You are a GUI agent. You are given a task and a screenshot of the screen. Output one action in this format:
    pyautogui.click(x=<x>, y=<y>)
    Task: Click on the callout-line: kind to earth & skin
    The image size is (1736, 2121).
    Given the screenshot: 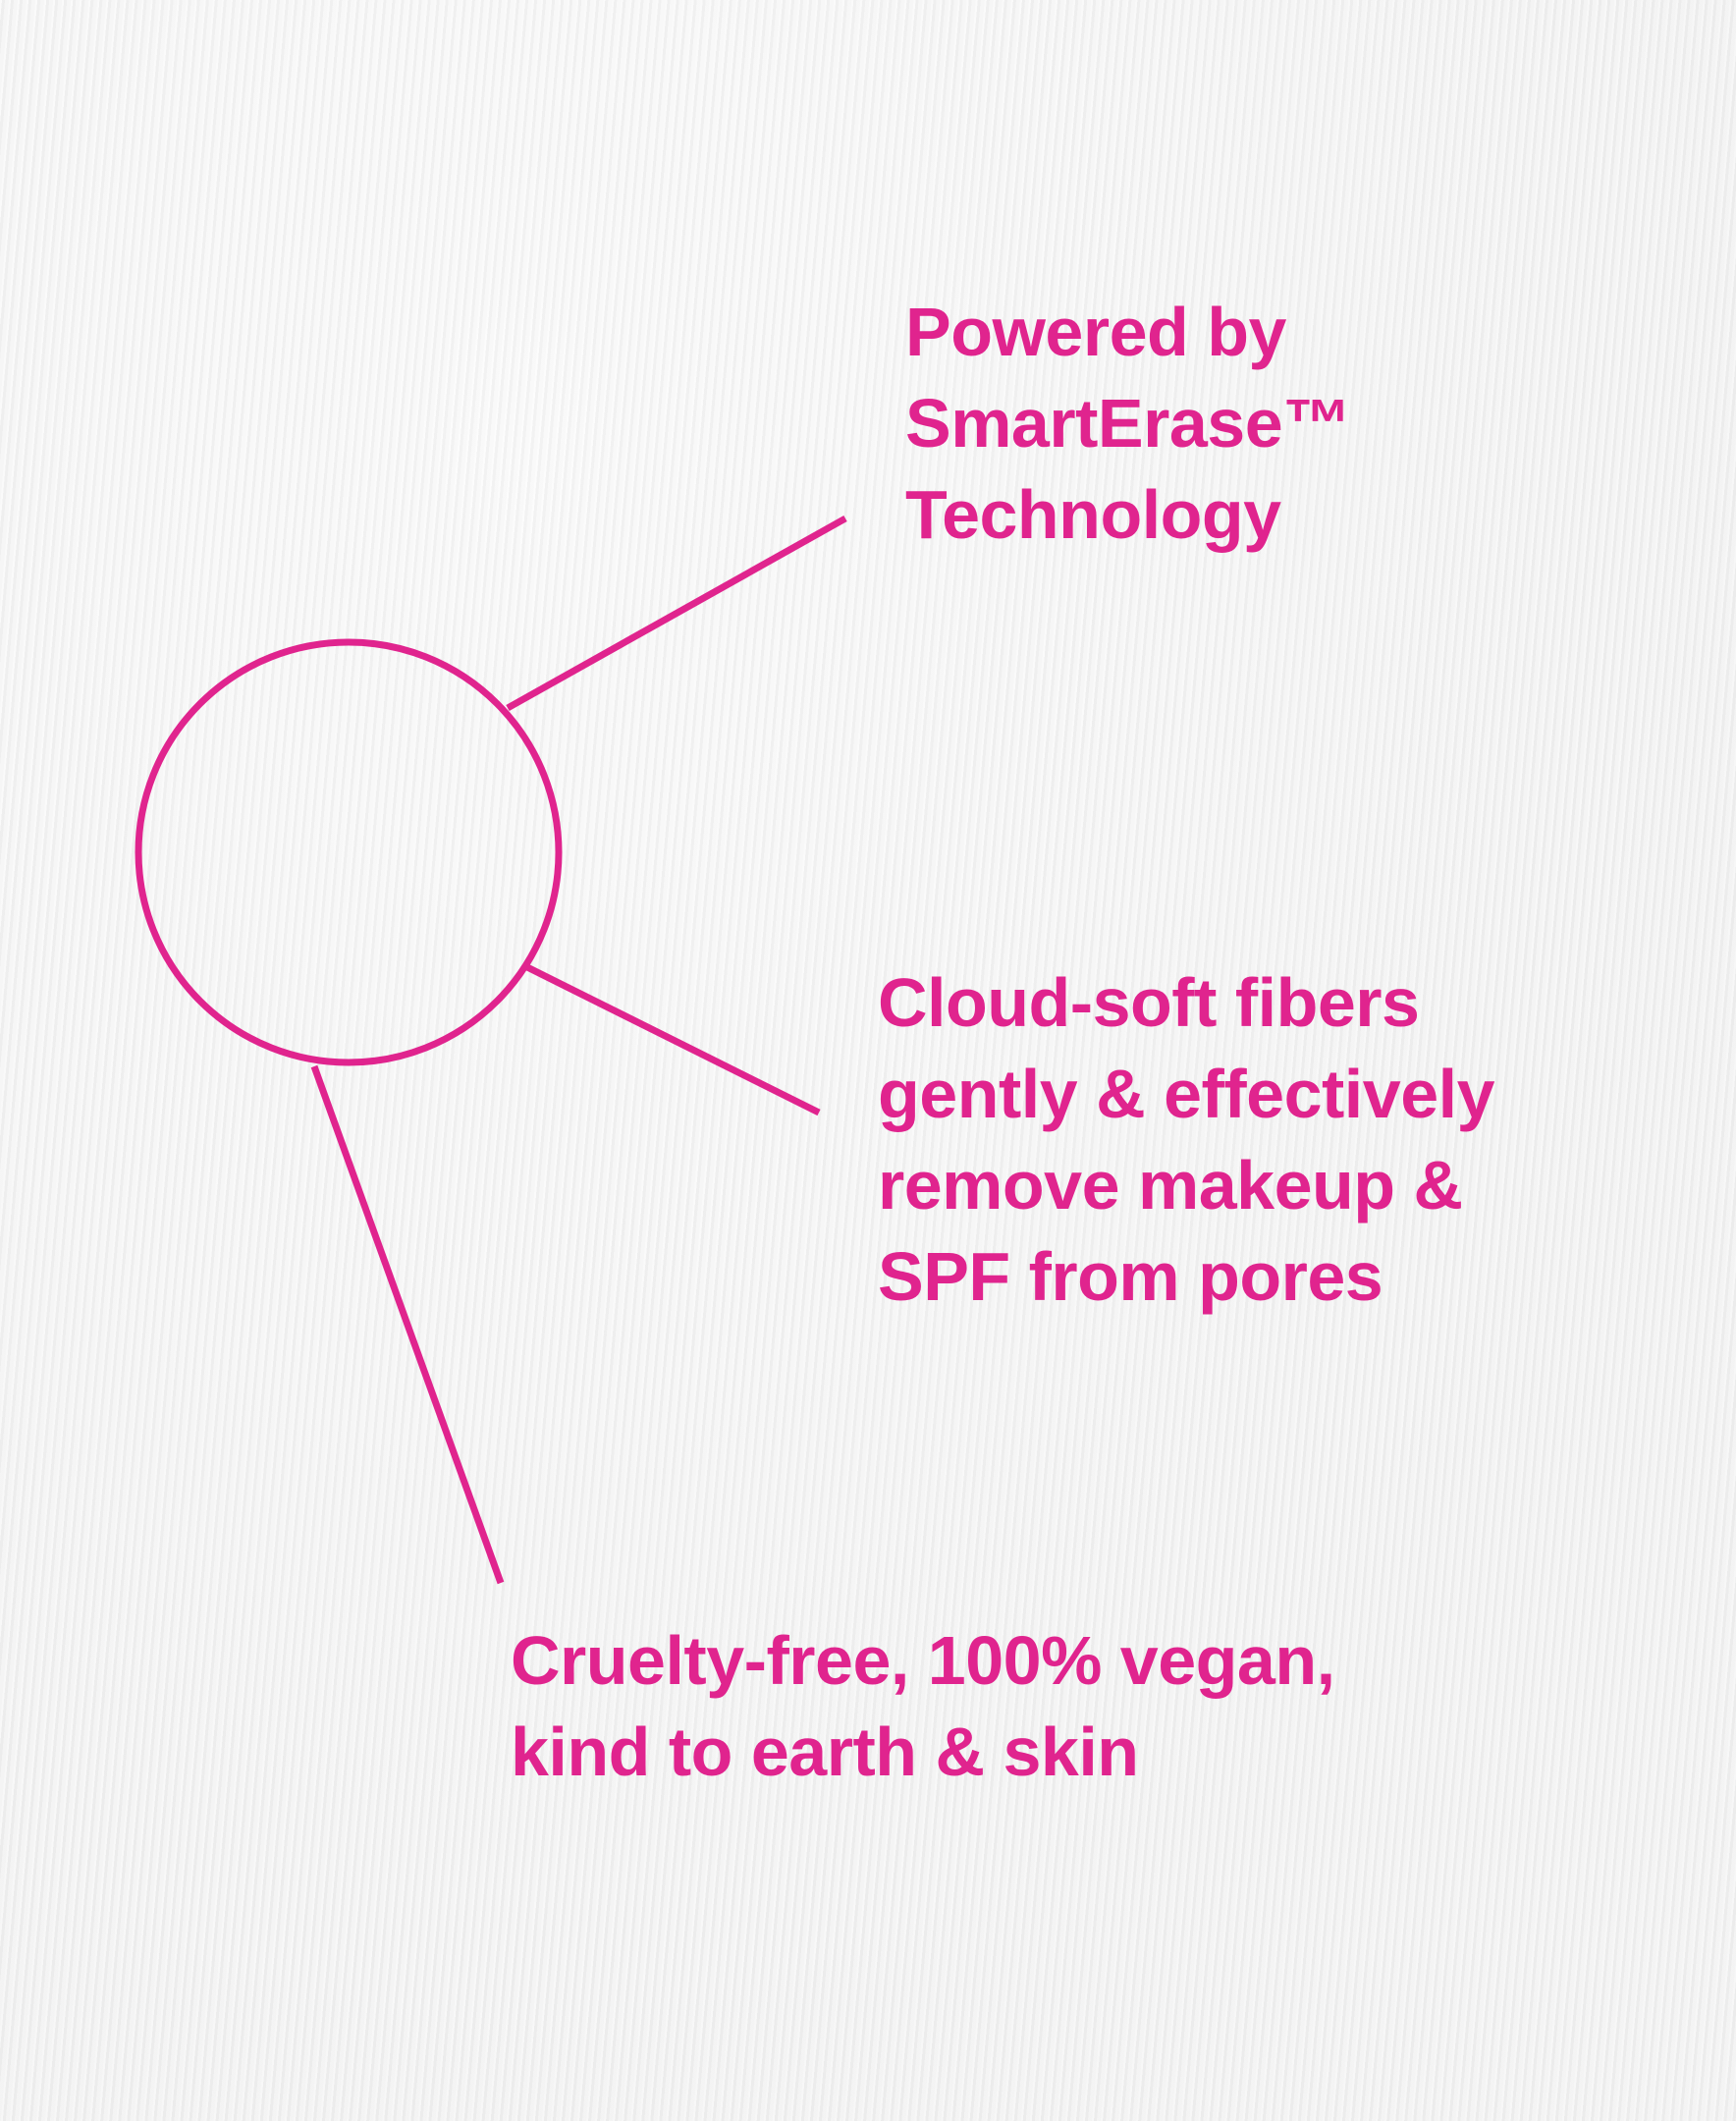 What is the action you would take?
    pyautogui.click(x=825, y=1751)
    